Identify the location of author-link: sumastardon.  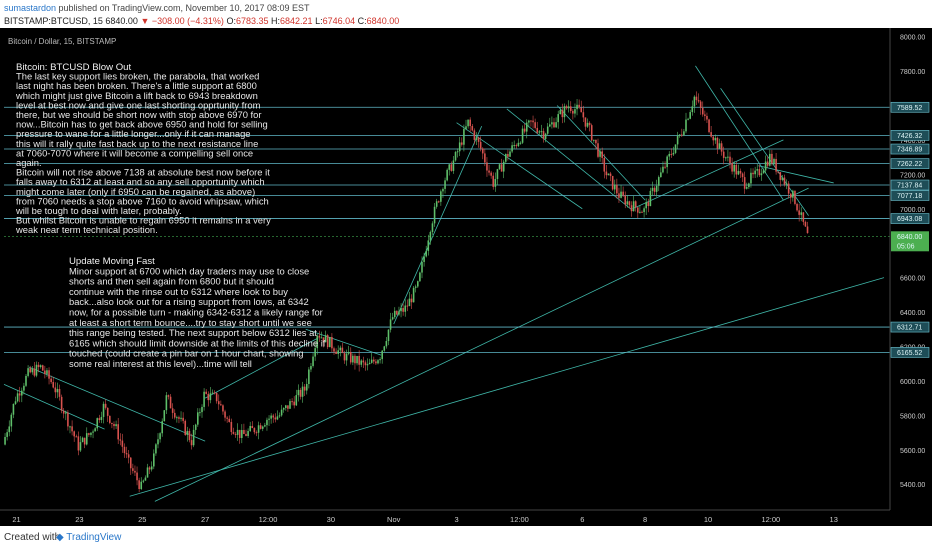
(30, 8).